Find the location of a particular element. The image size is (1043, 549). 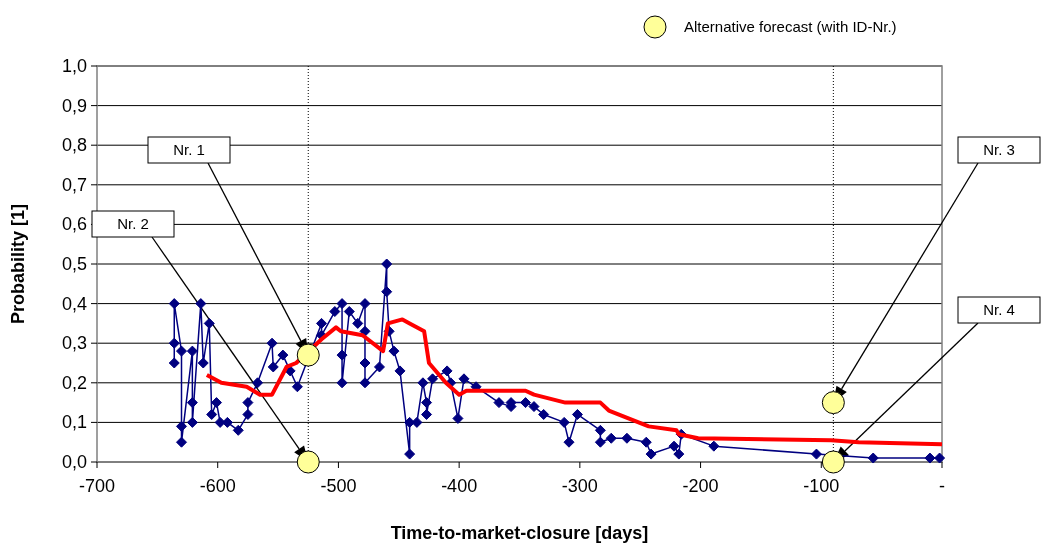

annotation: Nr. 1 is located at coordinates (189, 149).